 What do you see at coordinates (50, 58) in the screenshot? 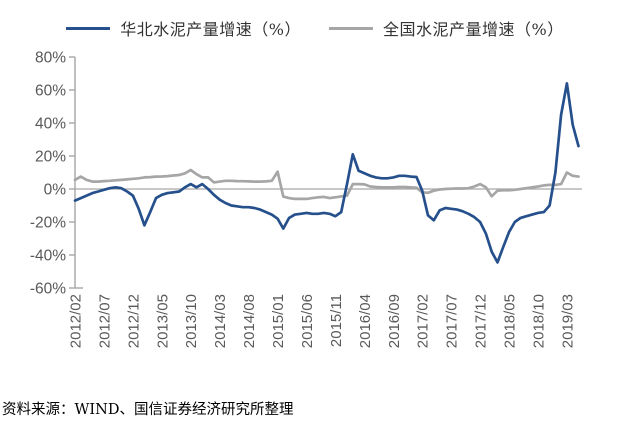
I see `y-tick-label: 80%` at bounding box center [50, 58].